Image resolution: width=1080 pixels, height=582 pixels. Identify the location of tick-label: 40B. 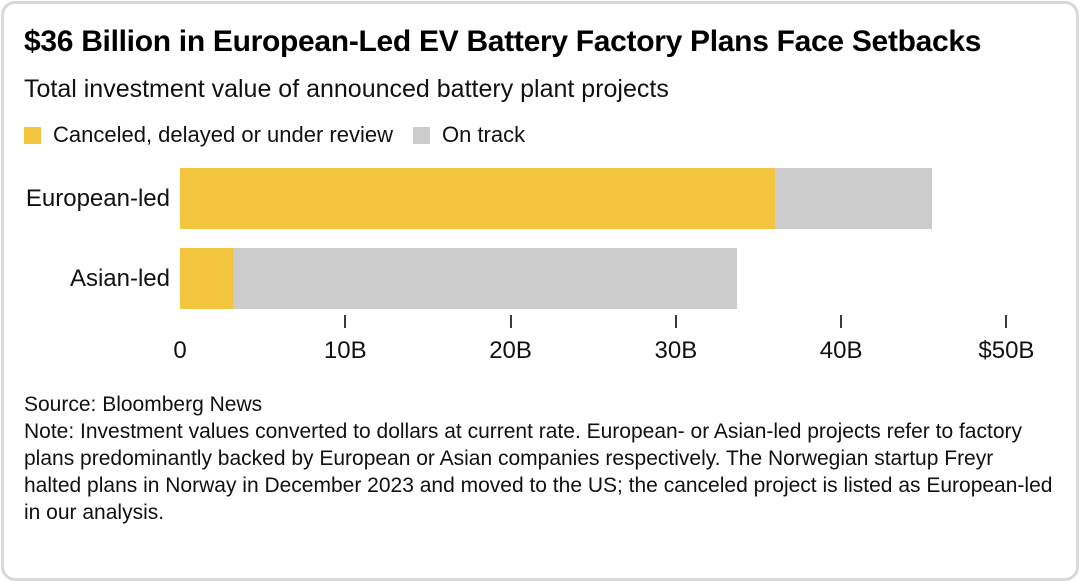
(841, 350).